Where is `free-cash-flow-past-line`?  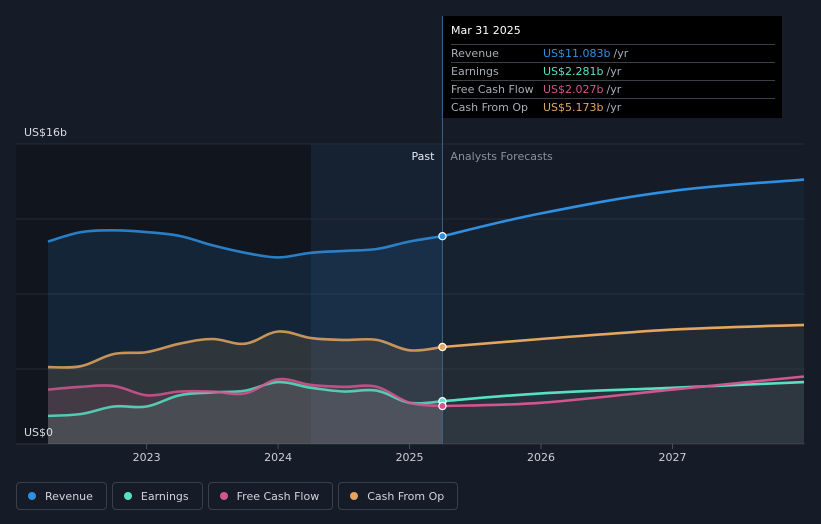 free-cash-flow-past-line is located at coordinates (245, 392).